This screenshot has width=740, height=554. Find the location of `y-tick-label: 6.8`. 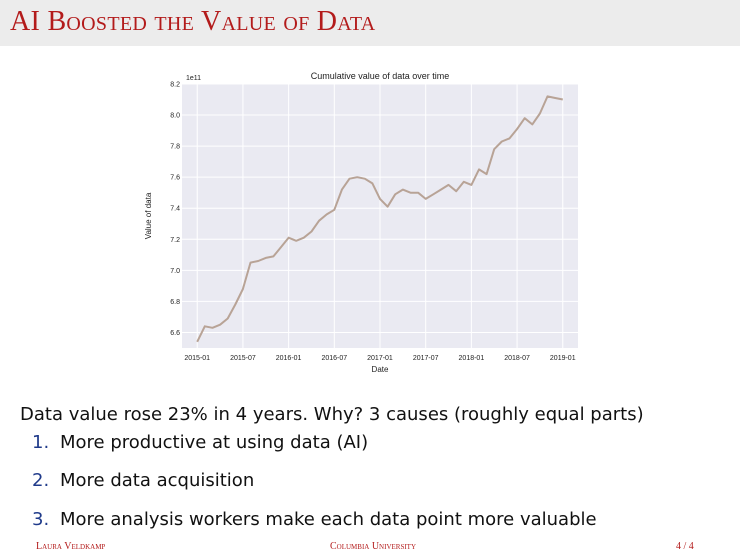

y-tick-label: 6.8 is located at coordinates (175, 302).